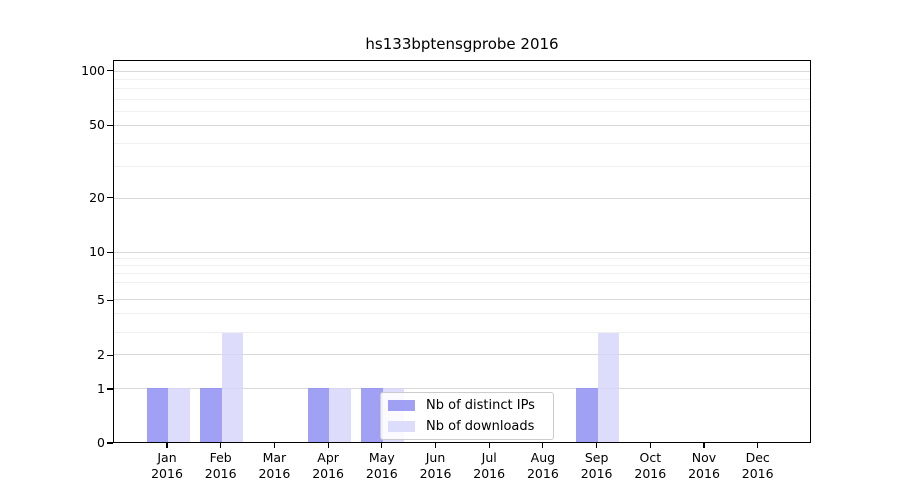  Describe the element at coordinates (462, 44) in the screenshot. I see `chart-title: hs133bptensgprobe 2016` at that location.